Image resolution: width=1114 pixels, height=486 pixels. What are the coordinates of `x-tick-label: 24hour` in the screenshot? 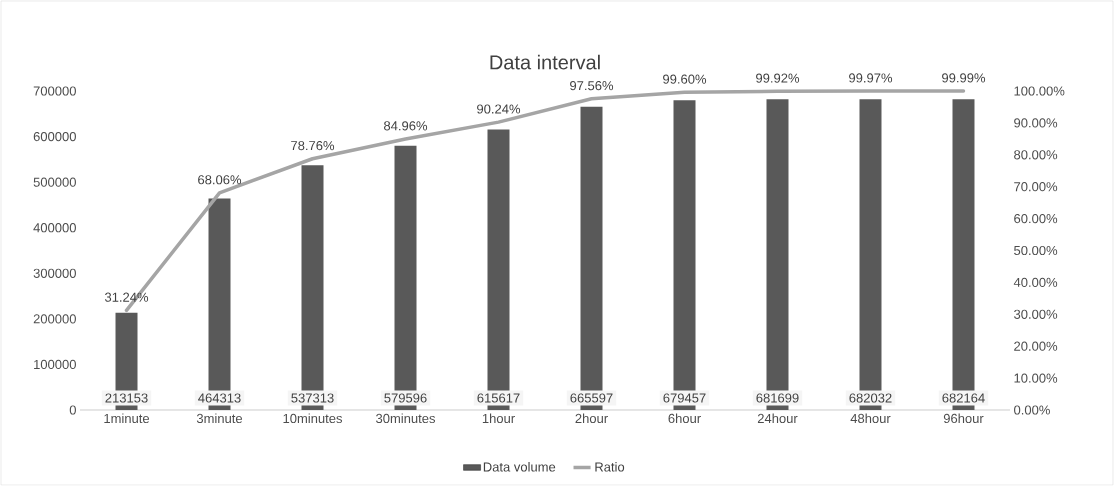 It's located at (777, 418).